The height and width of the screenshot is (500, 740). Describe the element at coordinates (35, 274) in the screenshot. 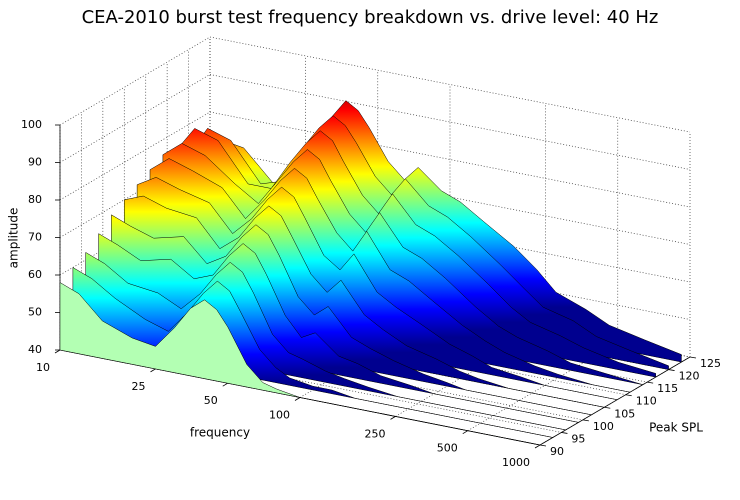

I see `z-tick-label: 60` at that location.